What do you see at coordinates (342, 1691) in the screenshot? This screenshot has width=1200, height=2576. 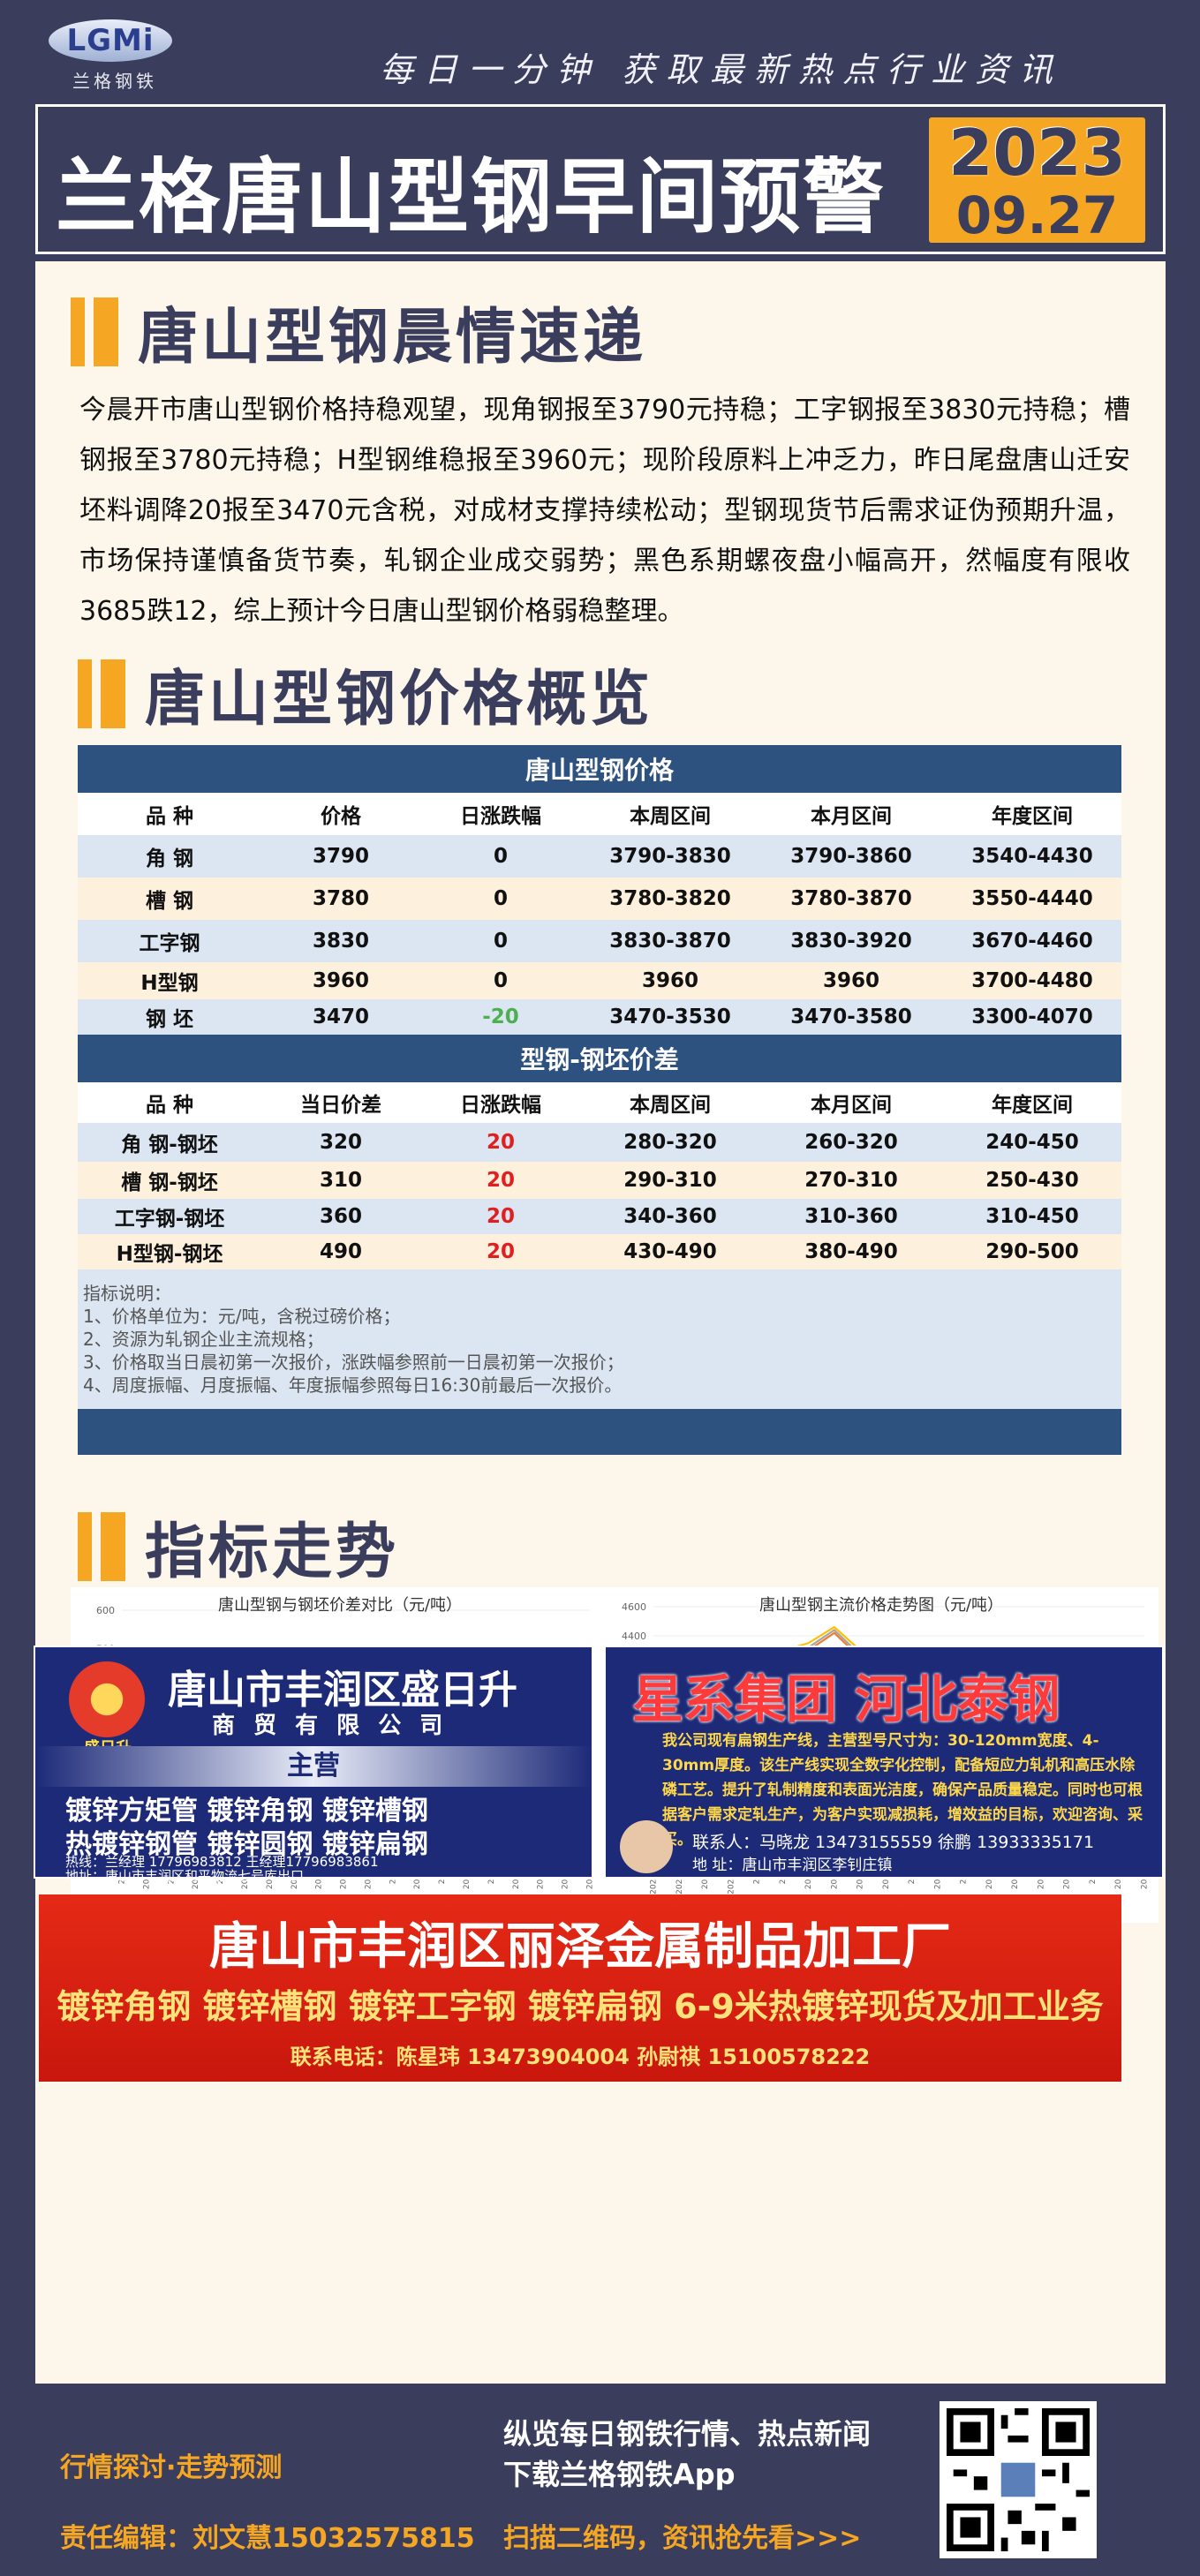 I see `ad-company: 唐山市丰润区盛日升` at bounding box center [342, 1691].